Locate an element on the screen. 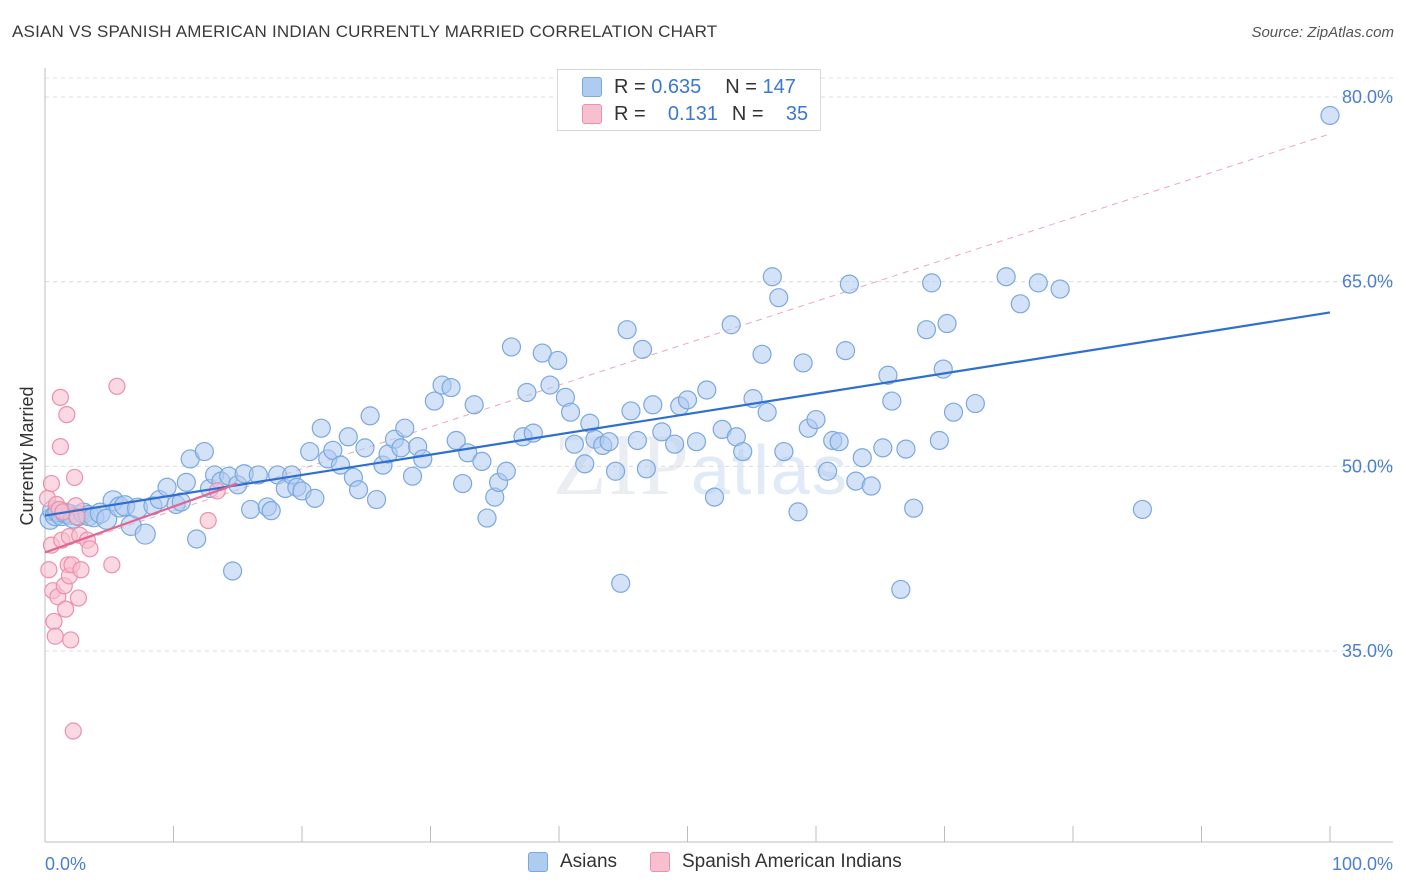 The height and width of the screenshot is (892, 1406). y-tick-label: 65.0% is located at coordinates (1367, 282).